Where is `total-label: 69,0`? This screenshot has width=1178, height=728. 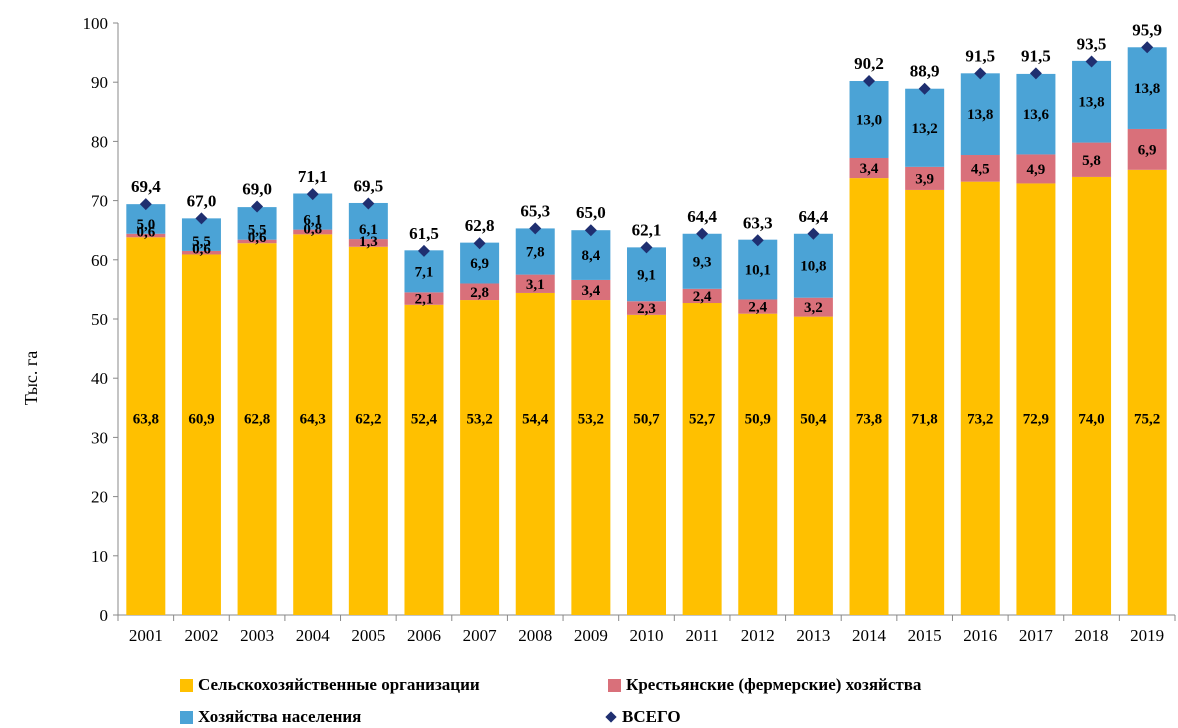 total-label: 69,0 is located at coordinates (257, 189).